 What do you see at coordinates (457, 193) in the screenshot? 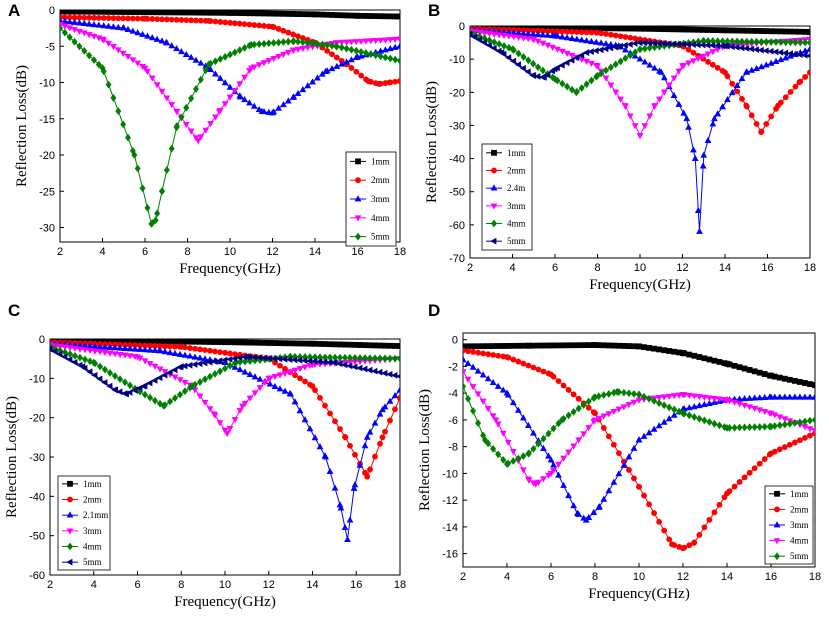
I see `y-tick-label: -50` at bounding box center [457, 193].